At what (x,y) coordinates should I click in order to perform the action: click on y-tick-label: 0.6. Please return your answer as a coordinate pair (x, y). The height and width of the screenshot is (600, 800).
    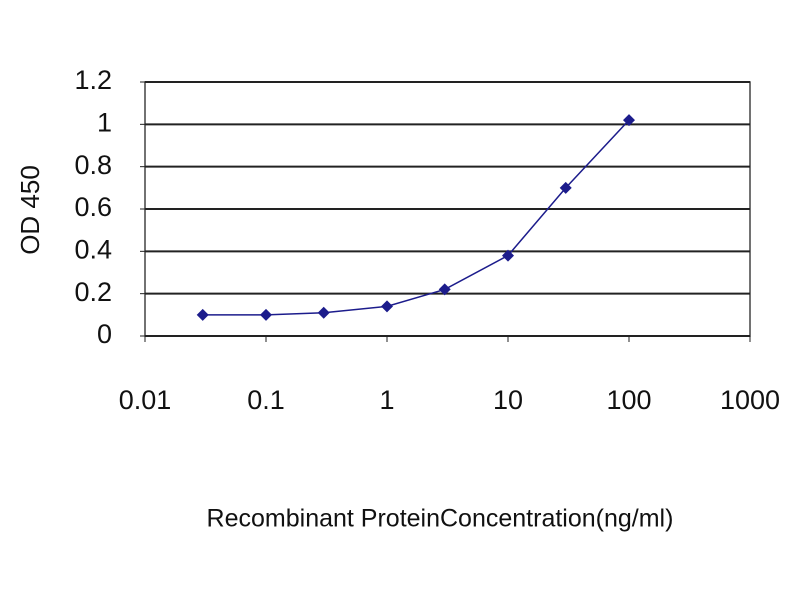
    Looking at the image, I should click on (93, 207).